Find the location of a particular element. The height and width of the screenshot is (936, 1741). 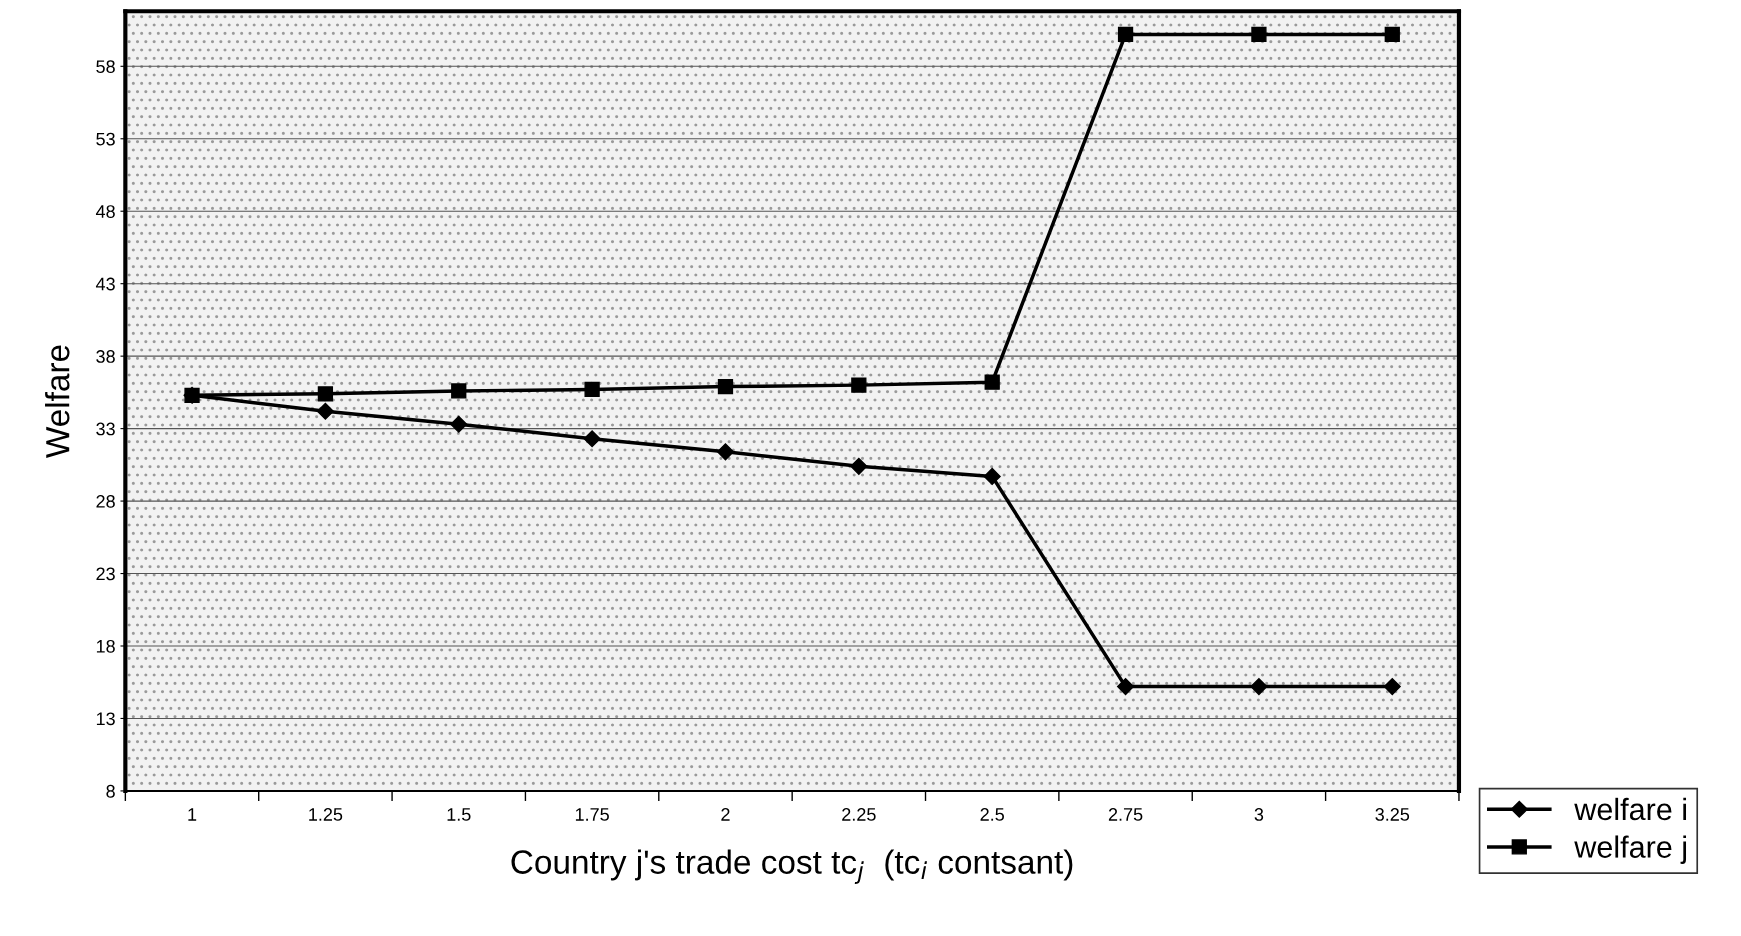

x-tick-label: 1.25 is located at coordinates (326, 814).